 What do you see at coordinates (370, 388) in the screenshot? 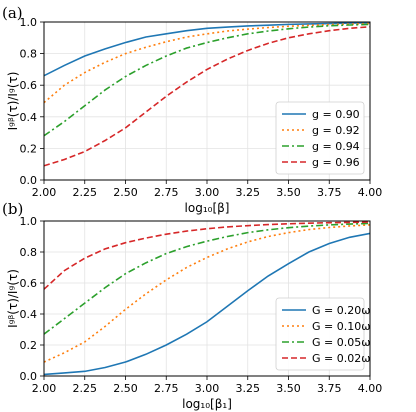
I see `panel-b-x-tick-label: 4.00` at bounding box center [370, 388].